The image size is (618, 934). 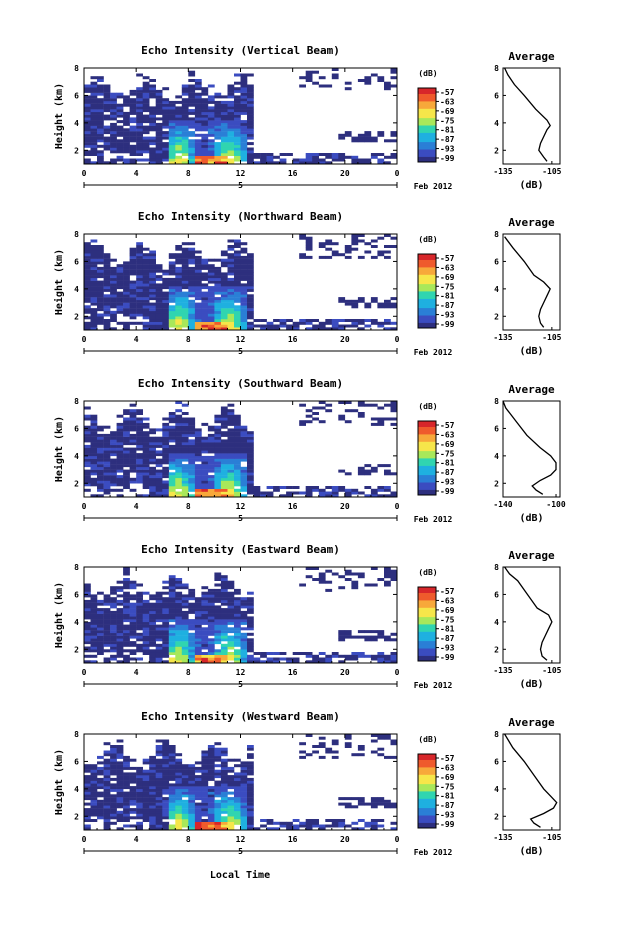 I want to click on profile-y-tick-label: 6, so click(x=496, y=594).